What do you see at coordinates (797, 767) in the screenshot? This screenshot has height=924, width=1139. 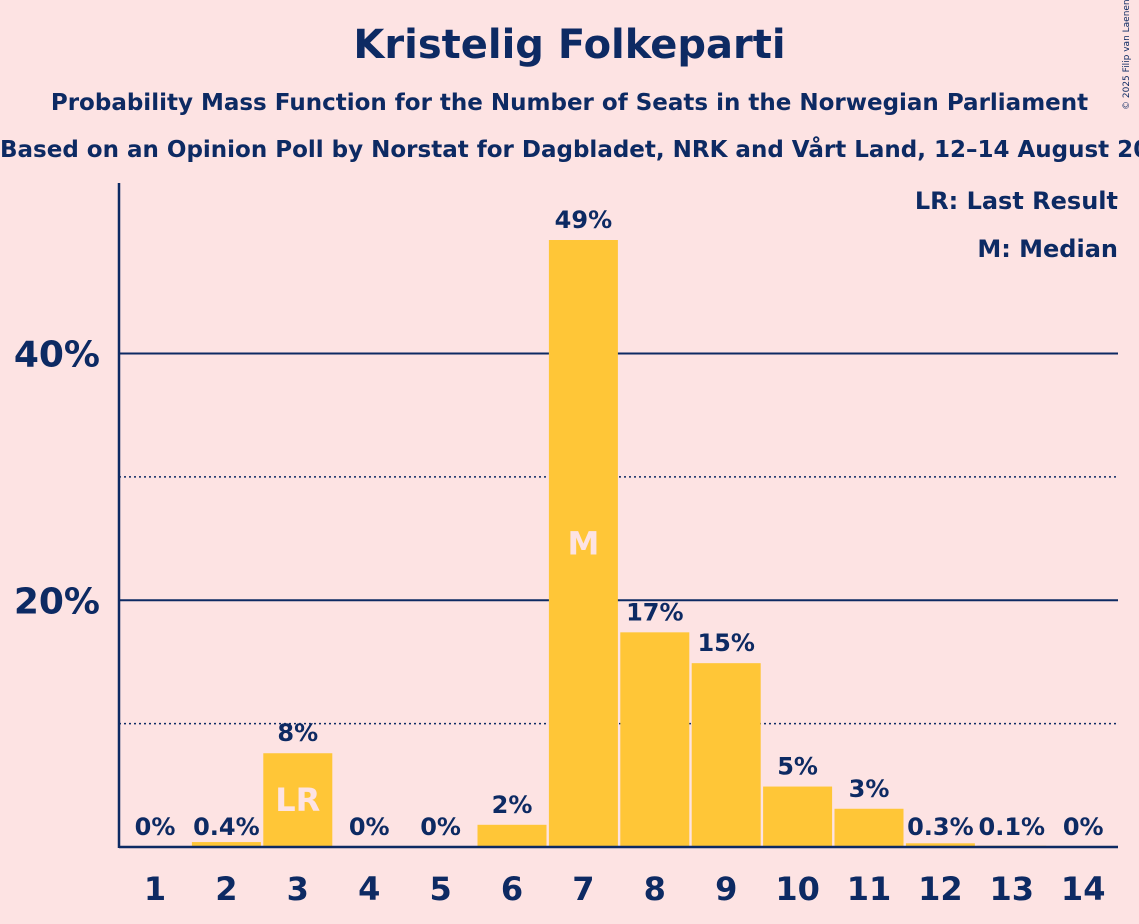 I see `value-label-10: 5%` at bounding box center [797, 767].